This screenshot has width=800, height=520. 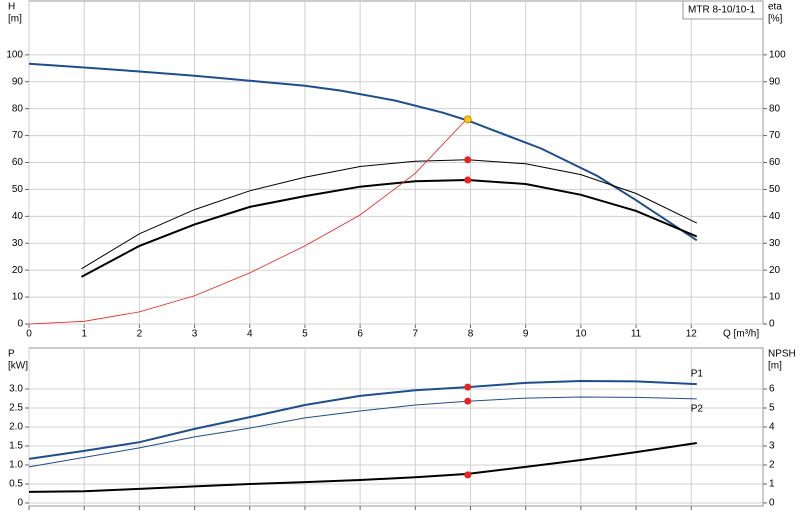 What do you see at coordinates (11, 354) in the screenshot?
I see `y-axis-label: P` at bounding box center [11, 354].